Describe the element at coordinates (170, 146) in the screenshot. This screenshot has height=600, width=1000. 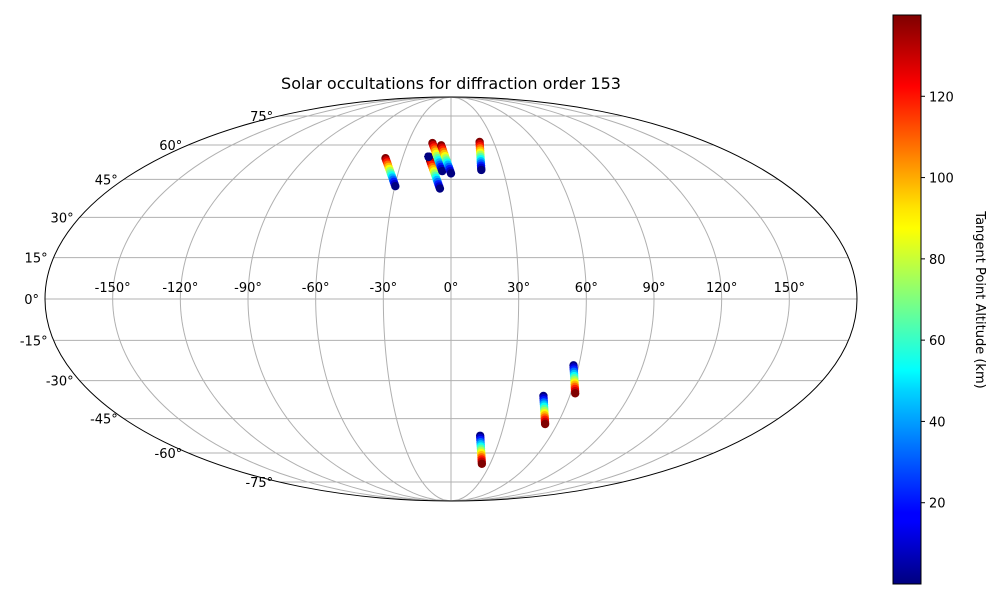
I see `latitude-tick-label: 60°` at that location.